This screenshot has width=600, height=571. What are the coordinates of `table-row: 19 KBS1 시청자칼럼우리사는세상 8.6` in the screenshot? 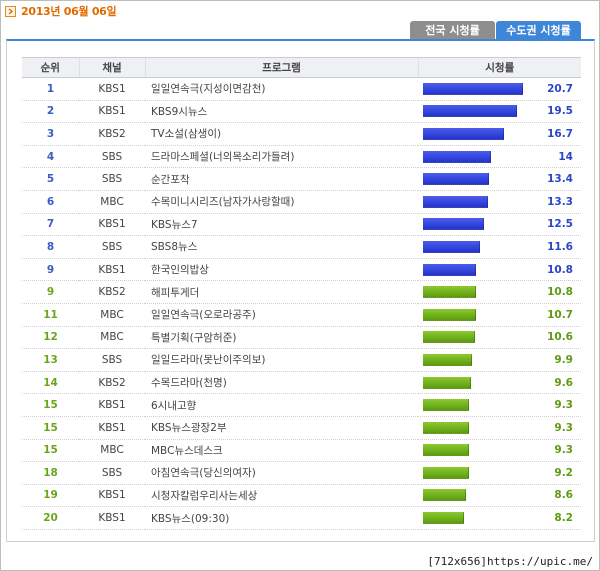 It's located at (301, 496).